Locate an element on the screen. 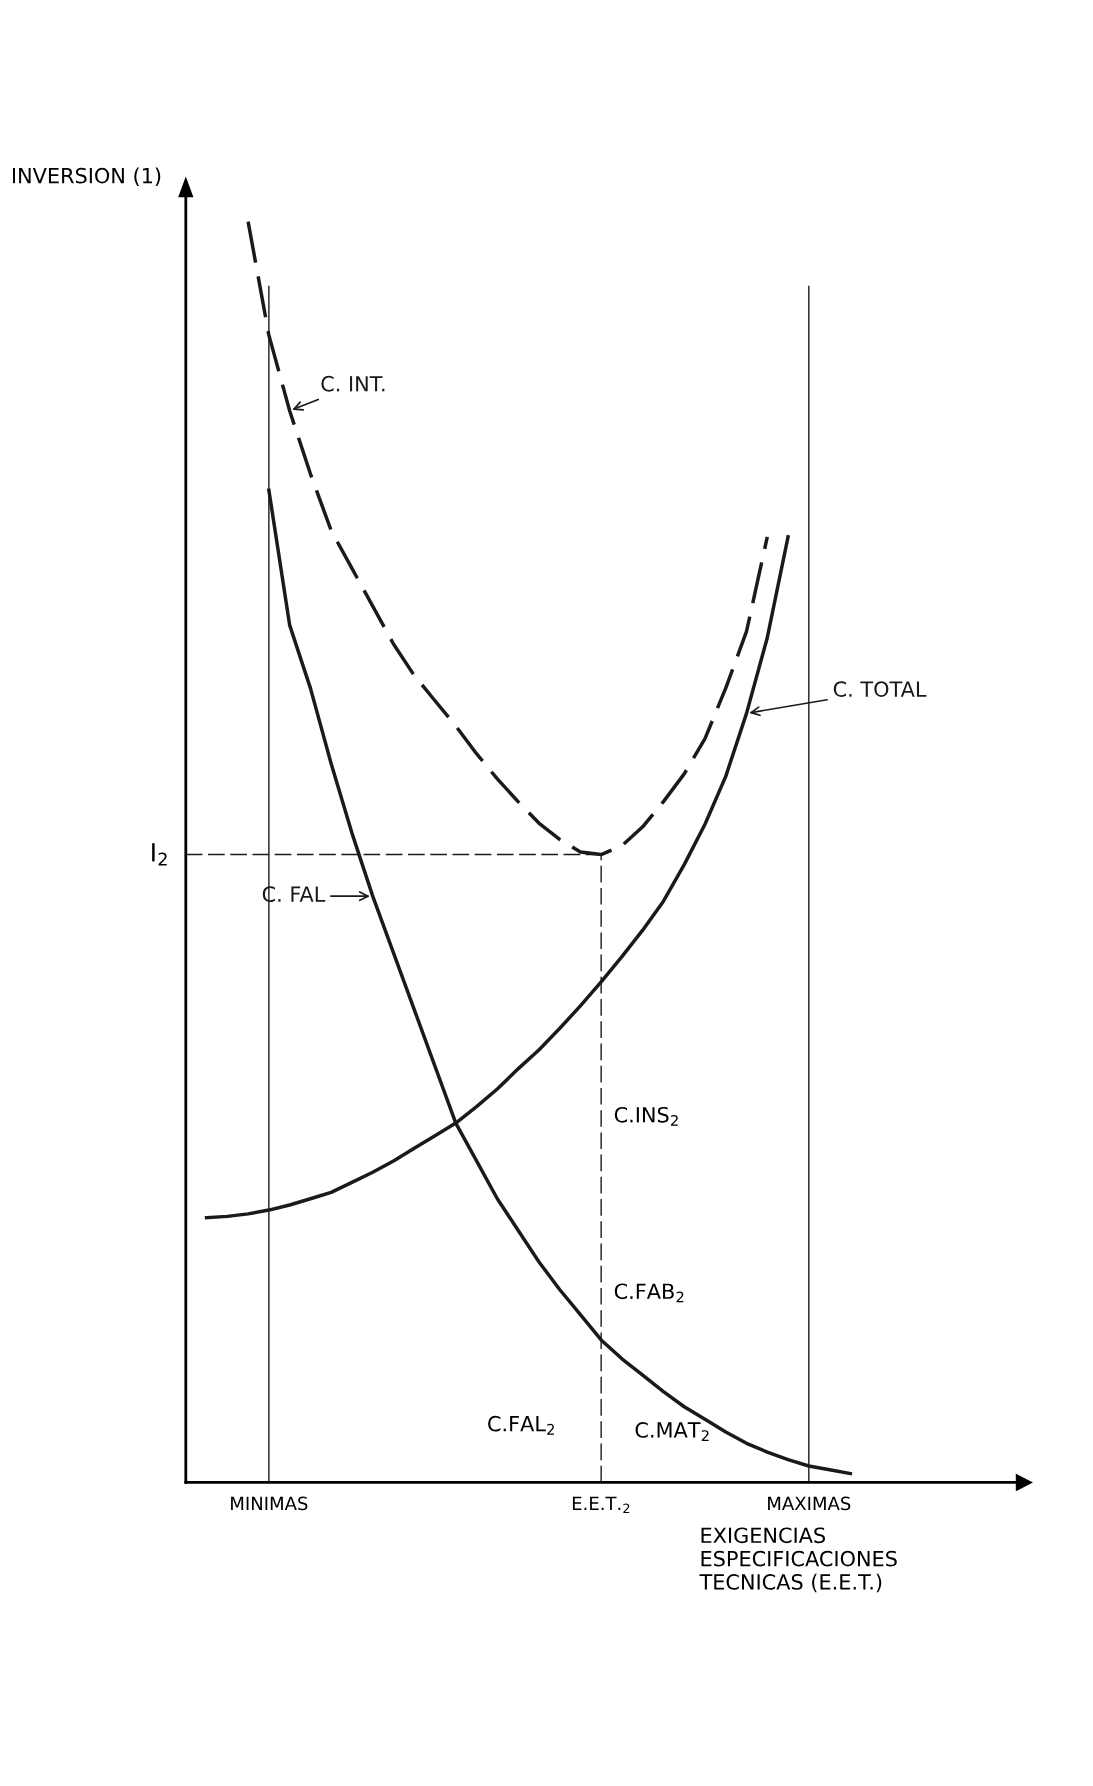  annotation: C.MAT$_{2}$ is located at coordinates (672, 1431).